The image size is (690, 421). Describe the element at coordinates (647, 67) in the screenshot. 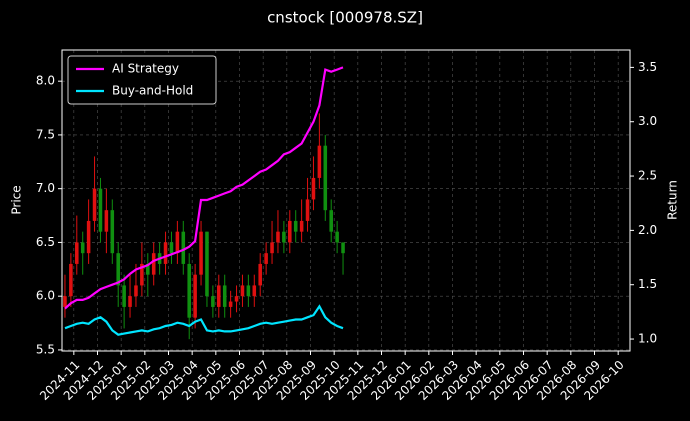

I see `y2-tick-label: 3.5` at that location.